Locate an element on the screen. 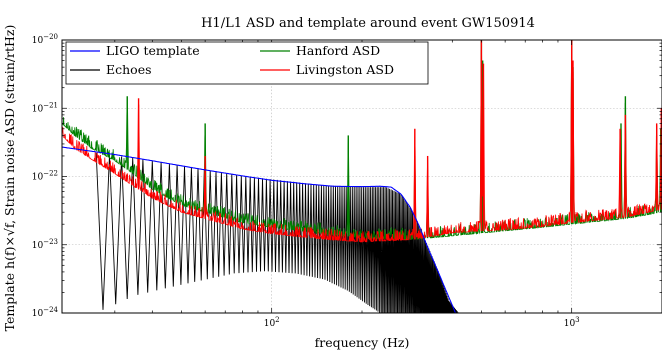 This screenshot has height=356, width=662. y-tick-label: 10−23 is located at coordinates (45, 244).